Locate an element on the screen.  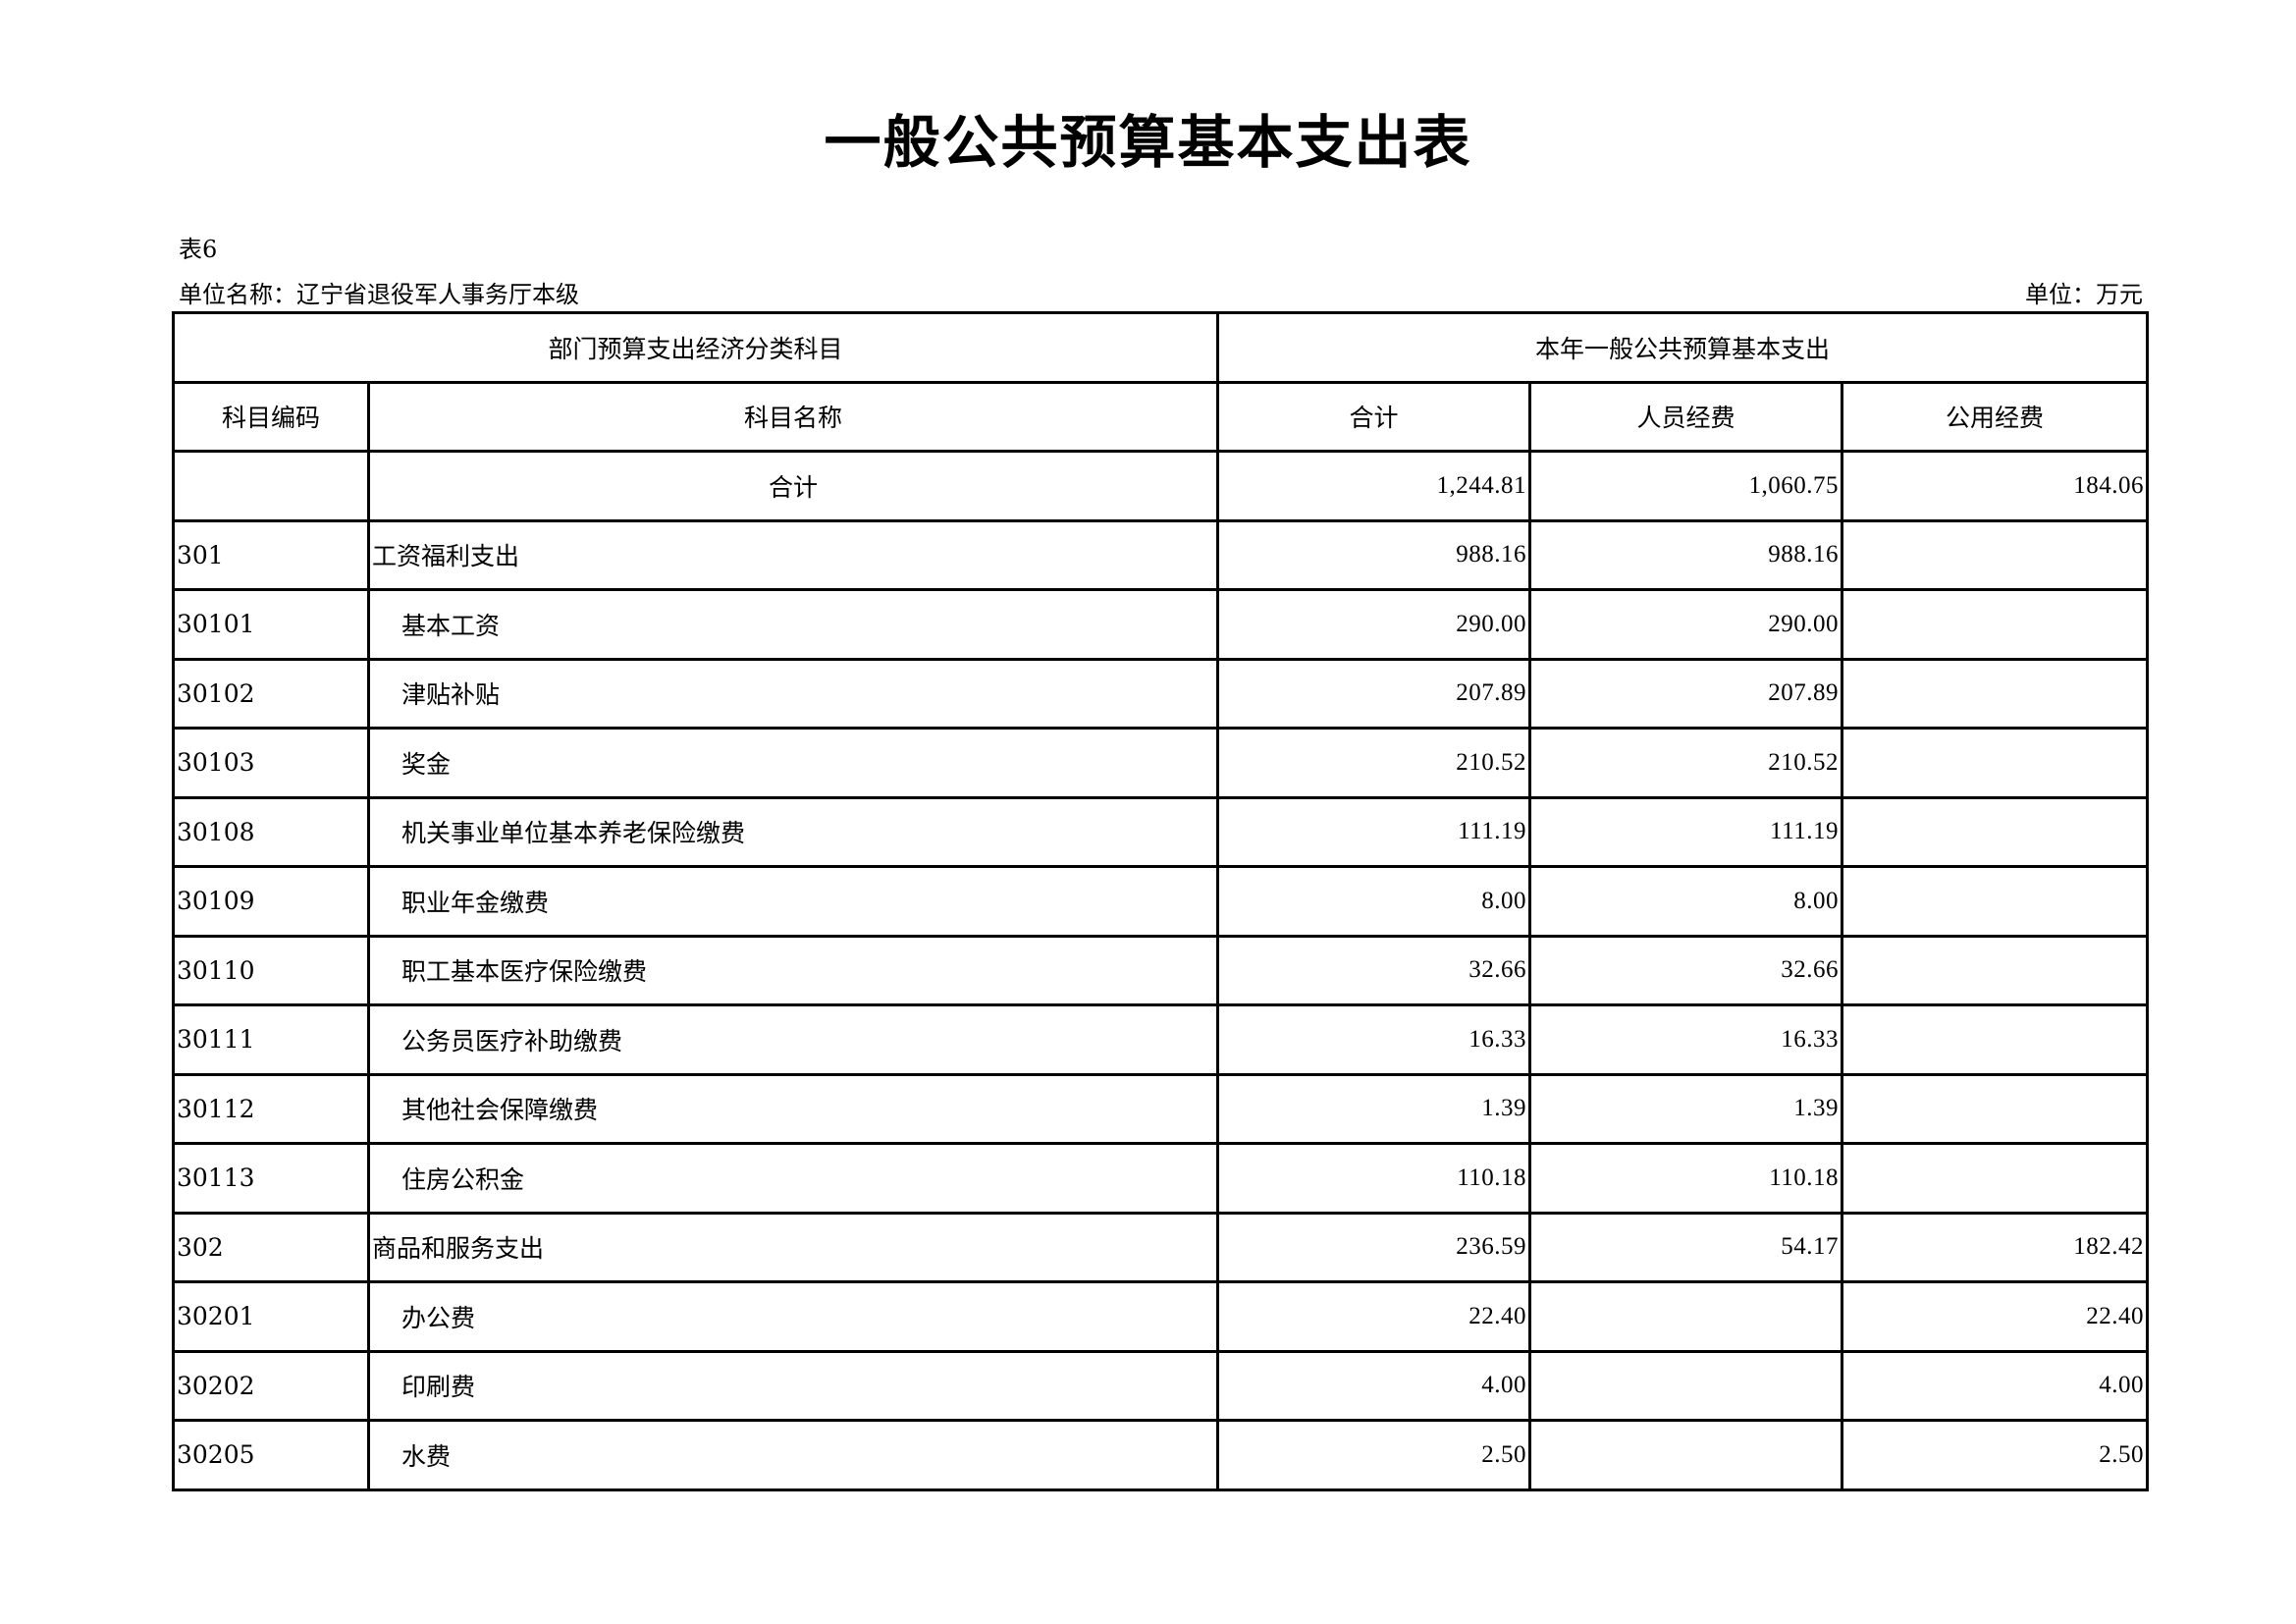
cell-code: 30103 is located at coordinates (271, 763).